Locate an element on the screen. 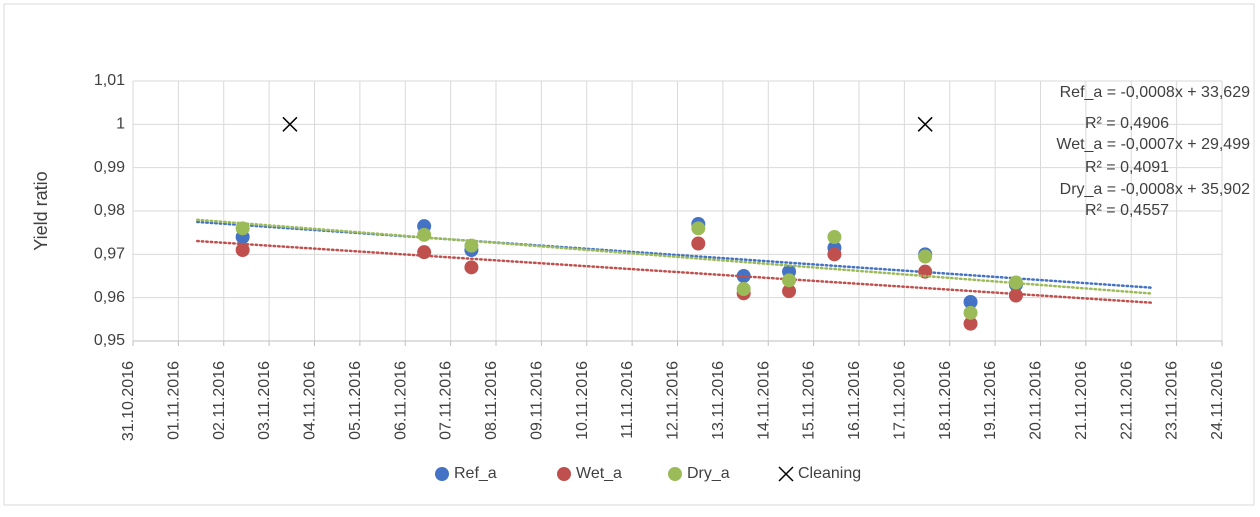  x-tick-label: 15.11.2016 is located at coordinates (809, 400).